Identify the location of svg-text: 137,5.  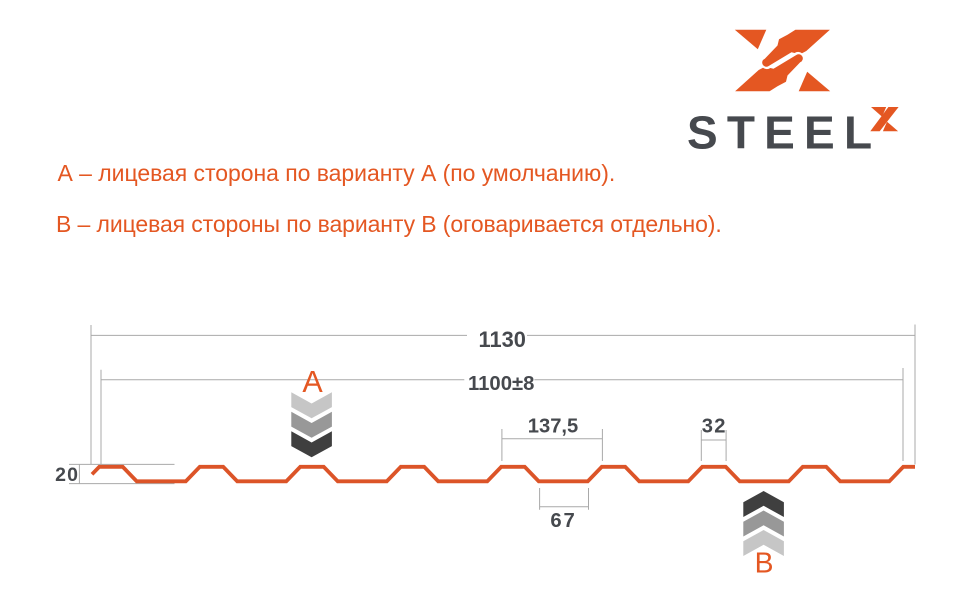
(553, 427).